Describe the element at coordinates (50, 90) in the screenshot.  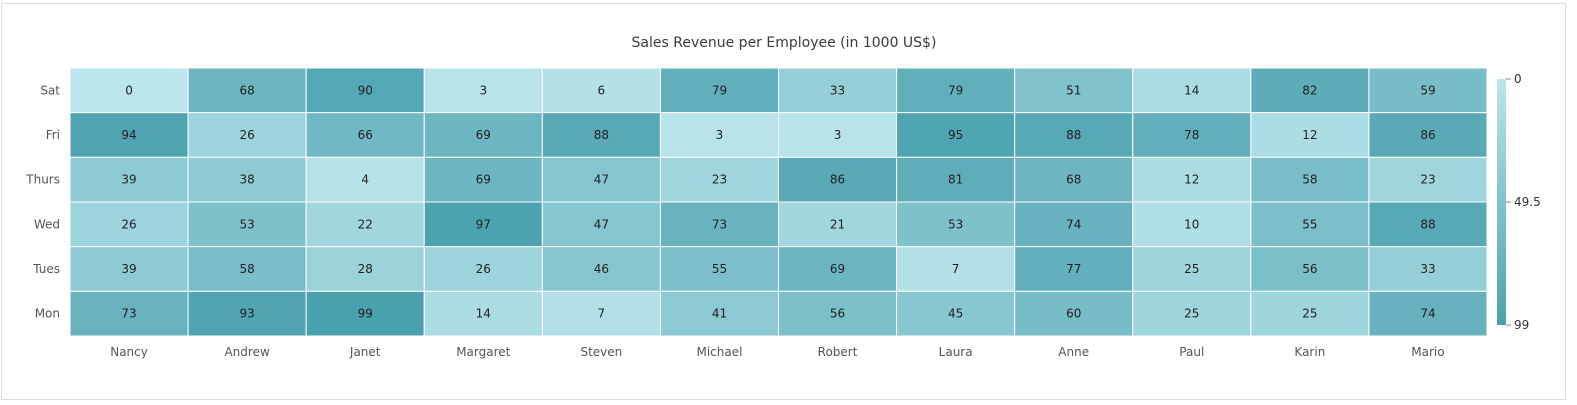
I see `y-axis-label: Sat` at that location.